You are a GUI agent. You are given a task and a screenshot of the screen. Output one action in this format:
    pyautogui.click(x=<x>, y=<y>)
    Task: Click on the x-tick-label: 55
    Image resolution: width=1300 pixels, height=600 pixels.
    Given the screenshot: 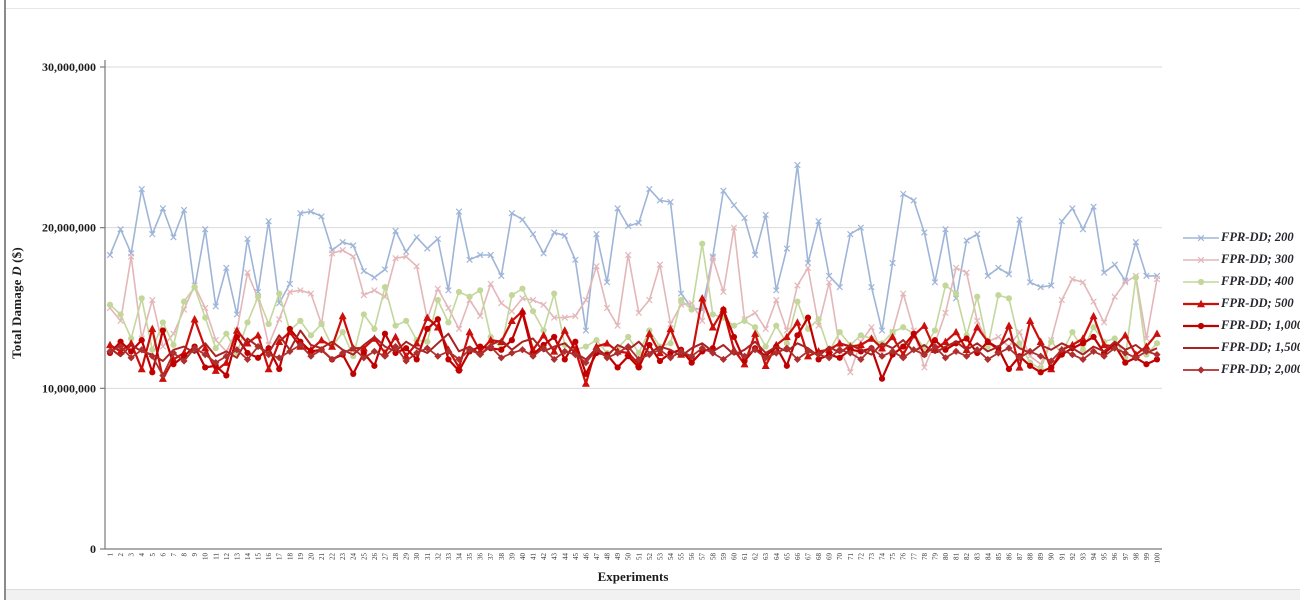 What is the action you would take?
    pyautogui.click(x=682, y=557)
    